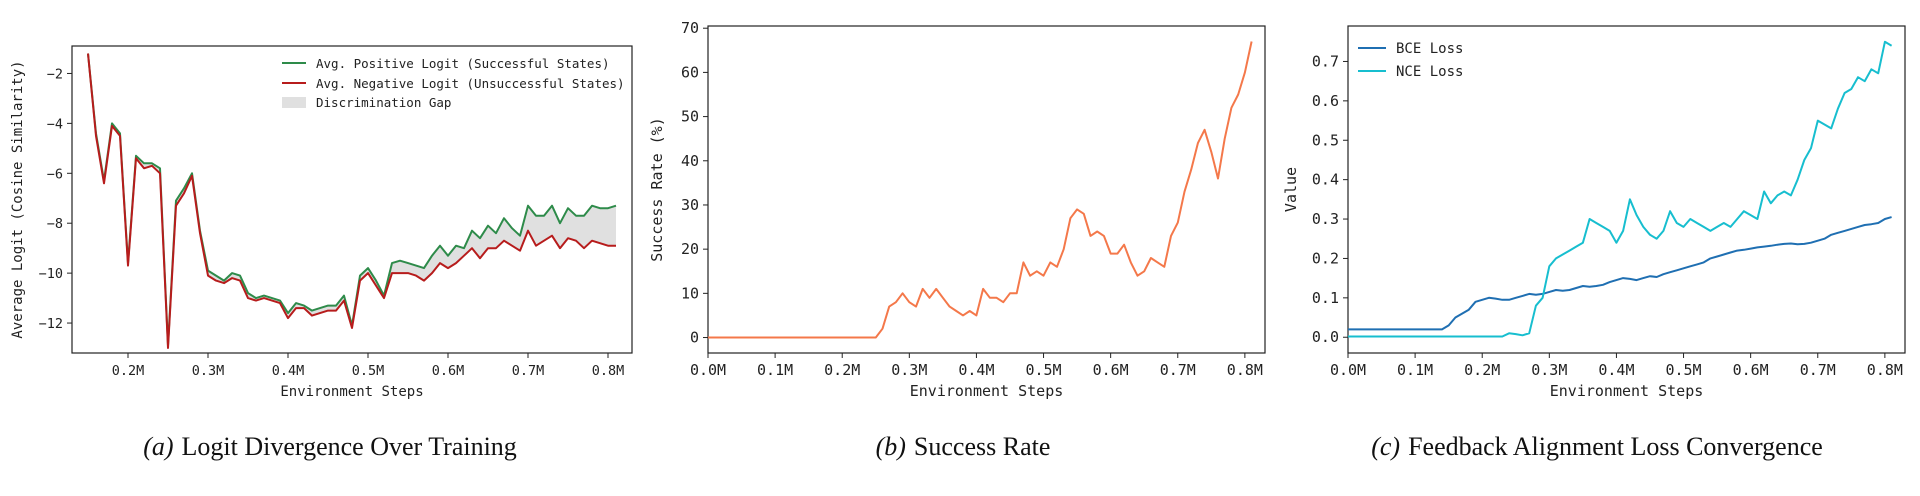 The width and height of the screenshot is (1920, 496). I want to click on y-tick-label: 50, so click(690, 117).